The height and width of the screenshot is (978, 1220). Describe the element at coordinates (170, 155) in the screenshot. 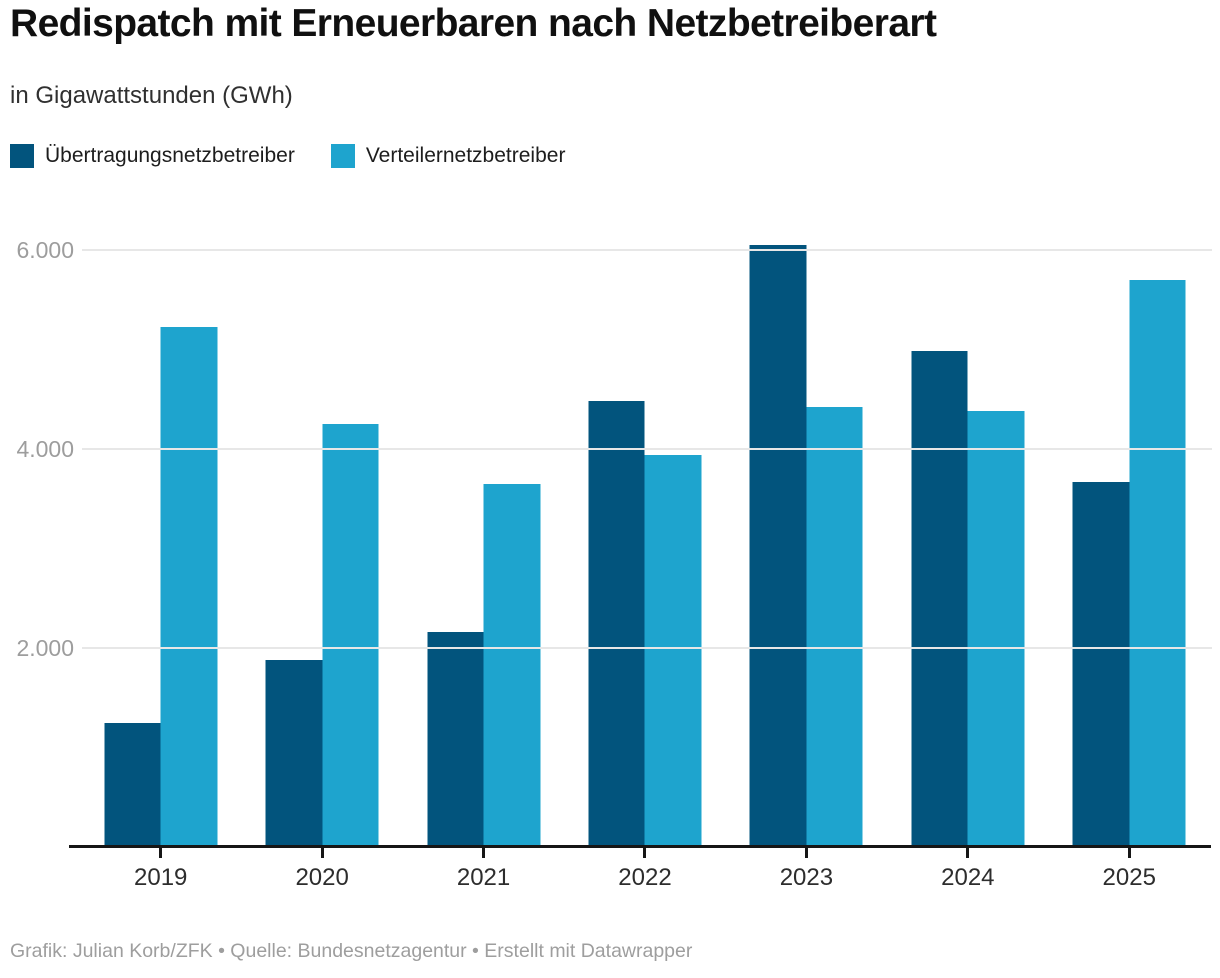

I see `legend-label: Übertragungsnetzbetreiber` at that location.